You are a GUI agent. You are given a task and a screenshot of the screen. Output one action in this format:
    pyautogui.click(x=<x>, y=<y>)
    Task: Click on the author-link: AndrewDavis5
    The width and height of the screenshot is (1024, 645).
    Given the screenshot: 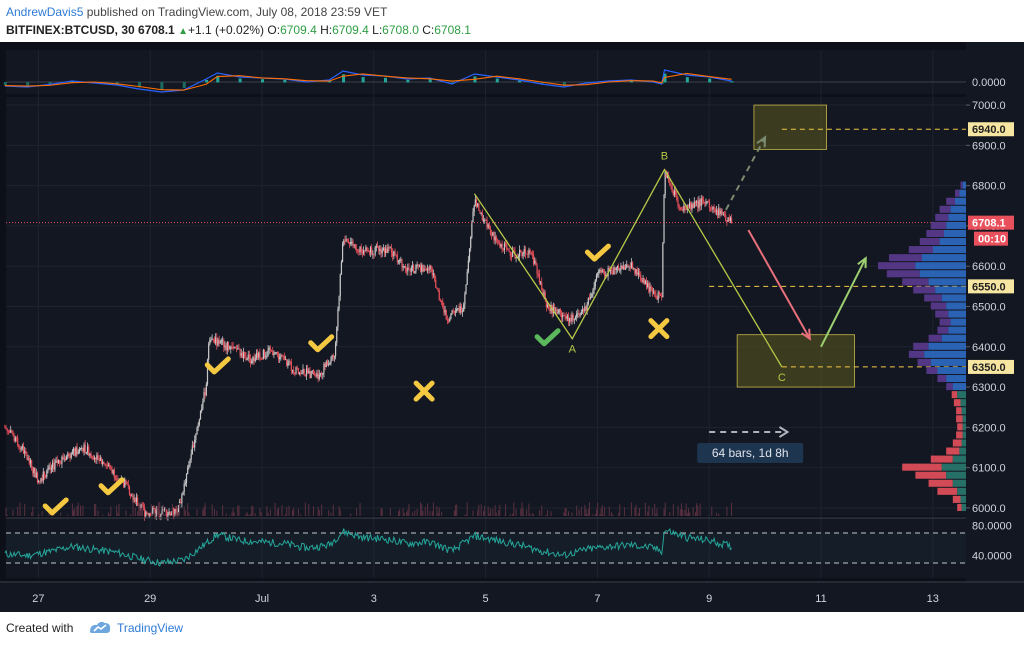 What is the action you would take?
    pyautogui.click(x=45, y=12)
    